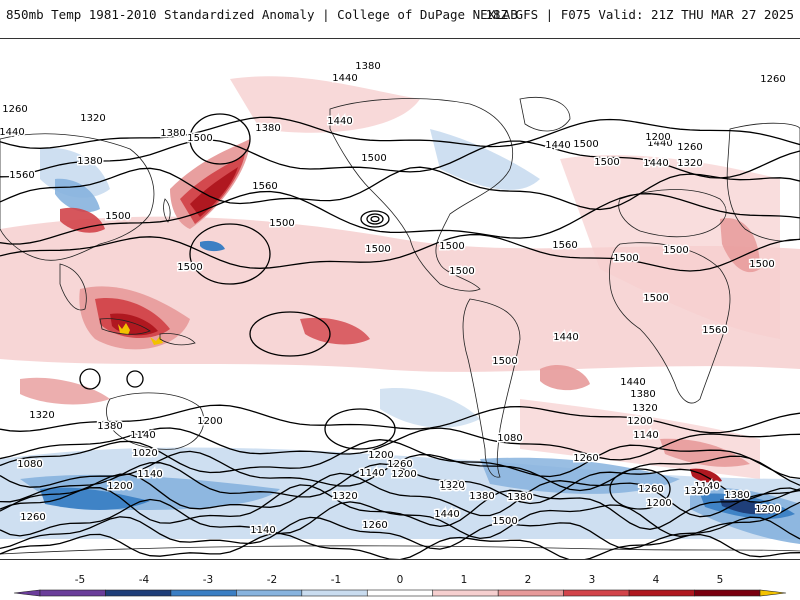  I want to click on colorbar-tick-label: 1, so click(464, 580).